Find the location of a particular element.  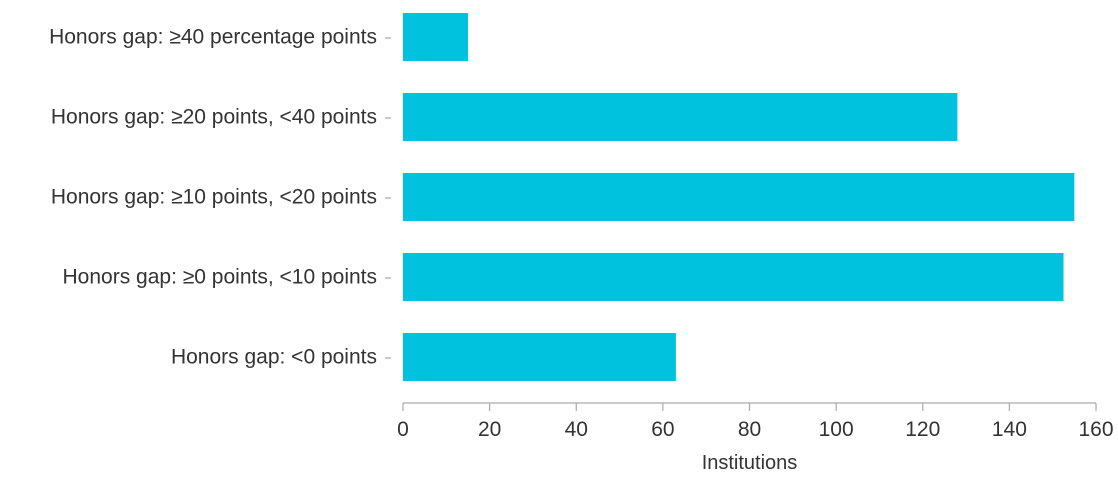

x-tick-label: 120 is located at coordinates (922, 429).